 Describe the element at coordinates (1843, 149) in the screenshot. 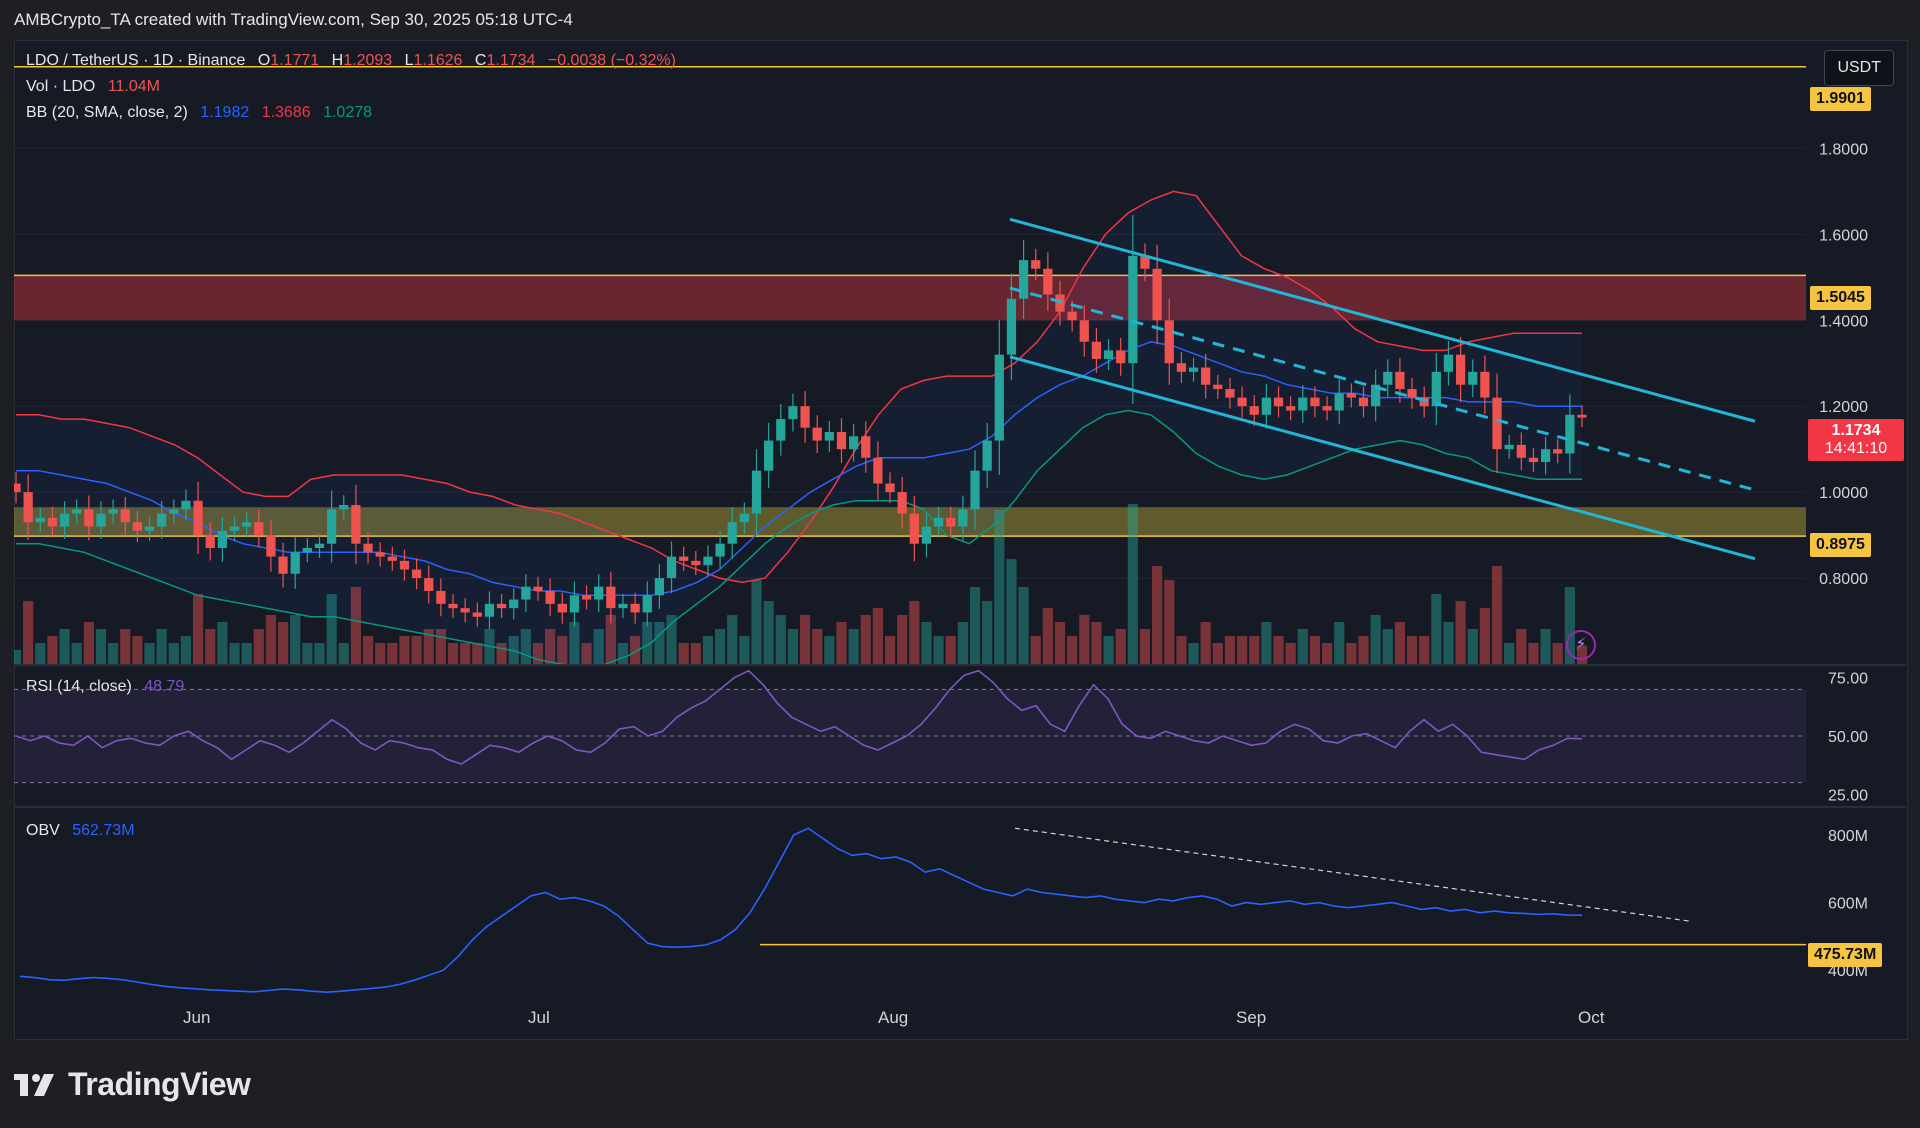

I see `price-axis-tick: 1.8000` at that location.